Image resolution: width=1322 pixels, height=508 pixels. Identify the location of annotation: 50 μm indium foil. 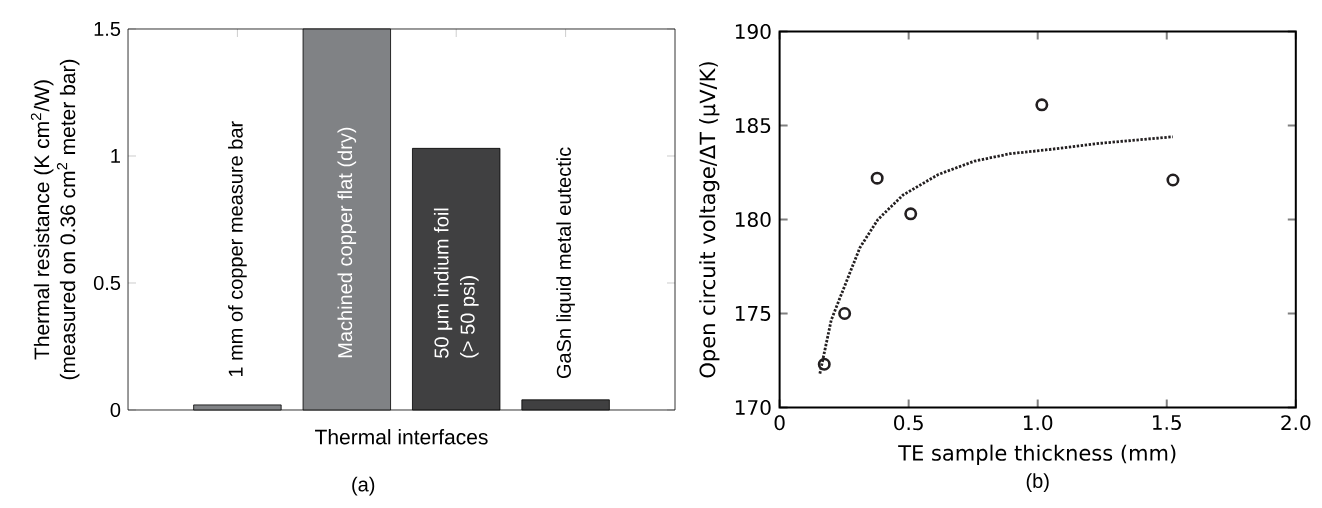
(443, 283).